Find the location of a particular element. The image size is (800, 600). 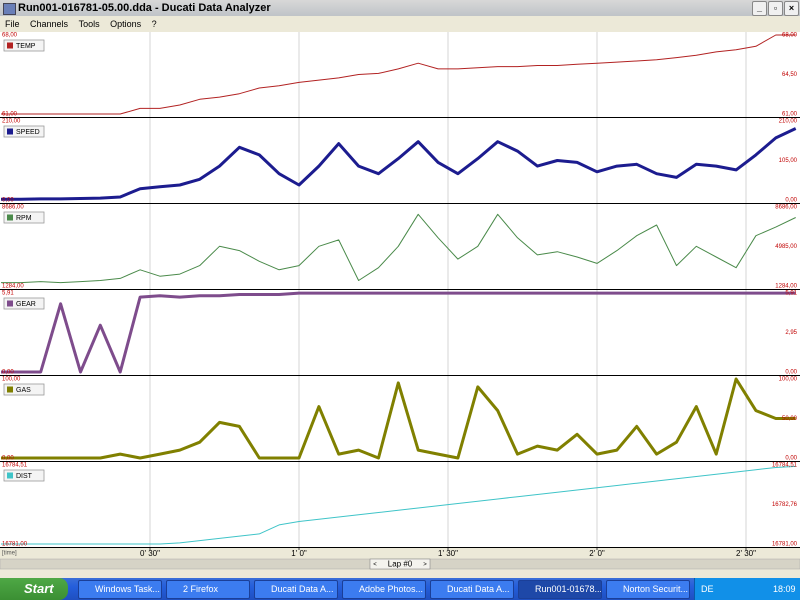

right-scale-label: 100,00 is located at coordinates (788, 380).